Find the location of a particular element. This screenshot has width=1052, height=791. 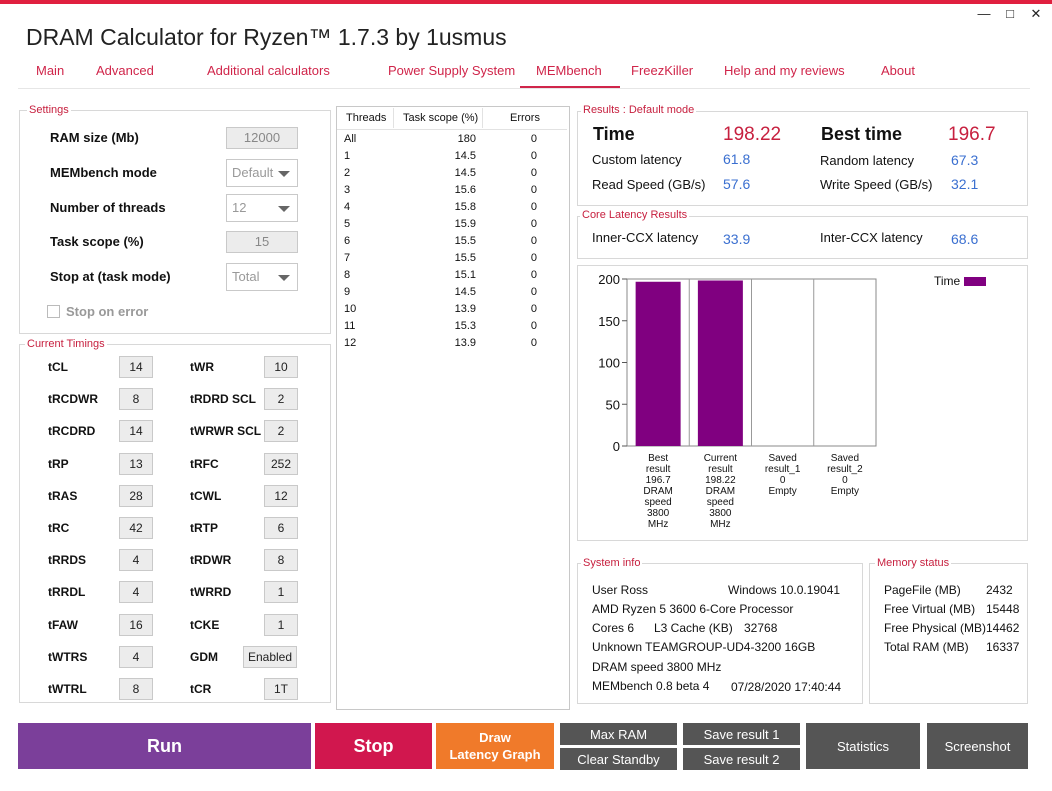

tab-help-and-reviews: Help and my reviews is located at coordinates (784, 70).